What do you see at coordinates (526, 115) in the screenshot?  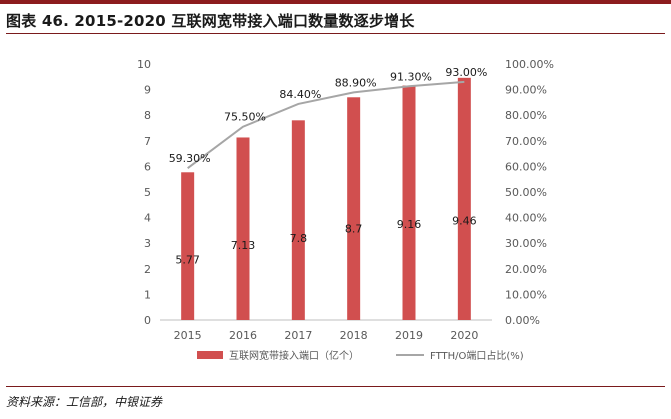 I see `right-tick-label: 80.00%` at bounding box center [526, 115].